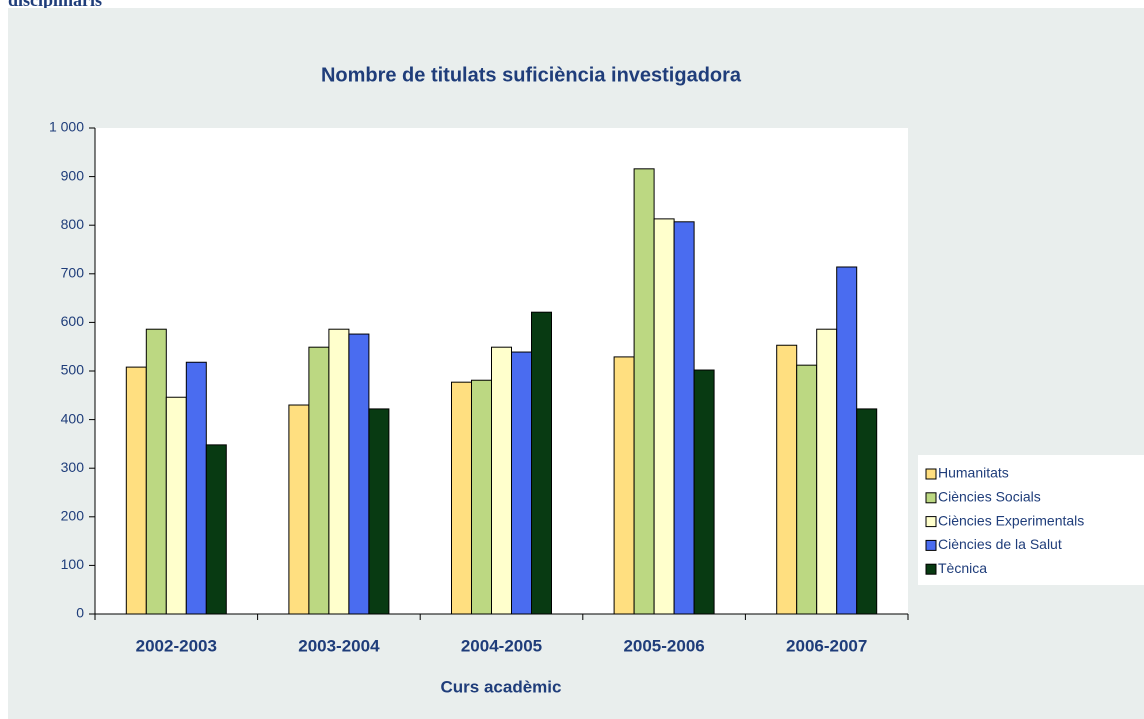  Describe the element at coordinates (73, 370) in the screenshot. I see `y-tick-label: 500` at that location.